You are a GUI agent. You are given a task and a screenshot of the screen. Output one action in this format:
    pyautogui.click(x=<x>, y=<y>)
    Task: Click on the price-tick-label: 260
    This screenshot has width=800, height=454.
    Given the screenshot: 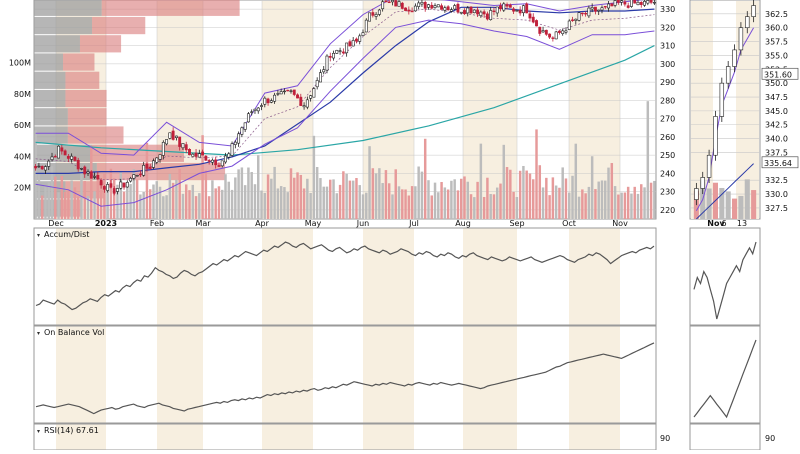 What is the action you would take?
    pyautogui.click(x=667, y=137)
    